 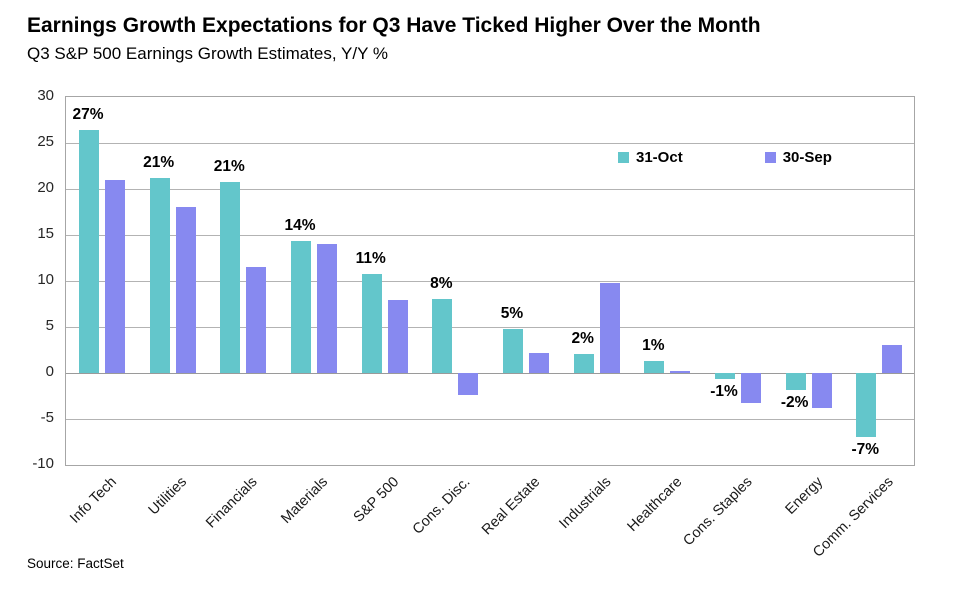 What do you see at coordinates (490, 373) in the screenshot?
I see `zero-gridline` at bounding box center [490, 373].